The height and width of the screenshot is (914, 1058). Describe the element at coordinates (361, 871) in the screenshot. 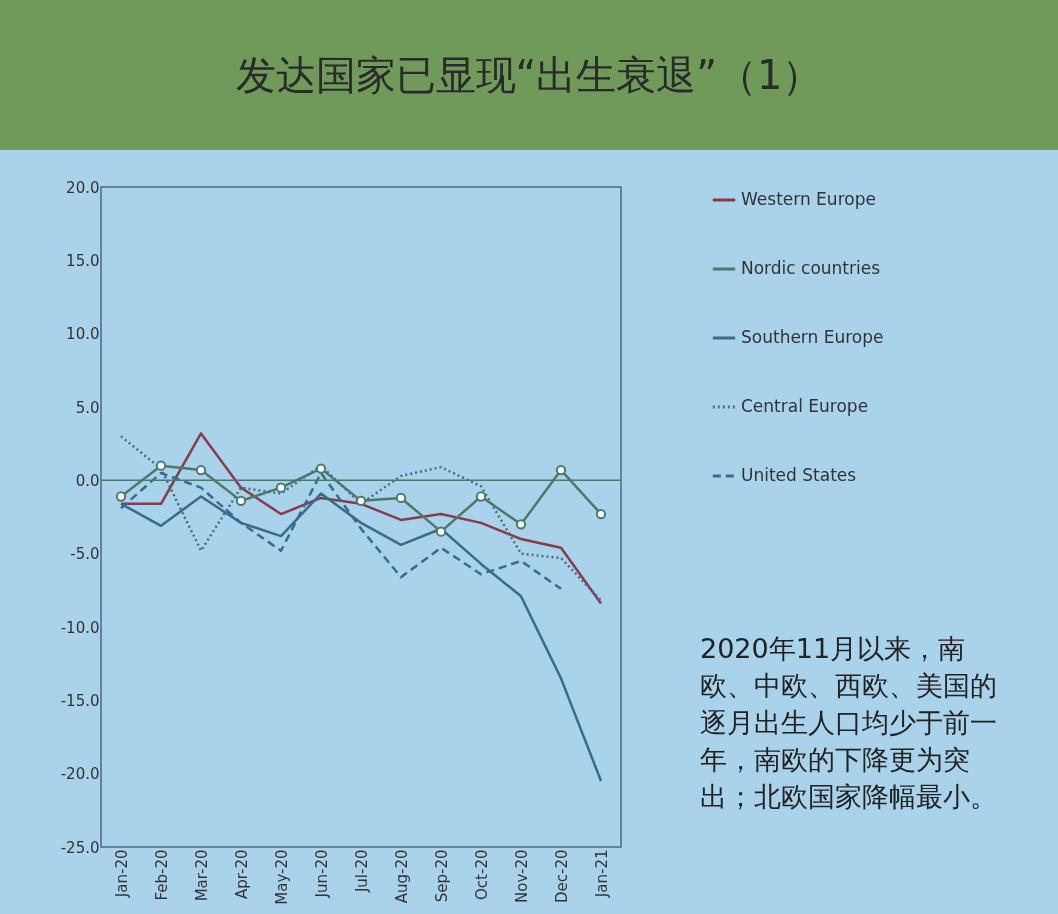

I see `x-tick-label: Jul-20` at that location.